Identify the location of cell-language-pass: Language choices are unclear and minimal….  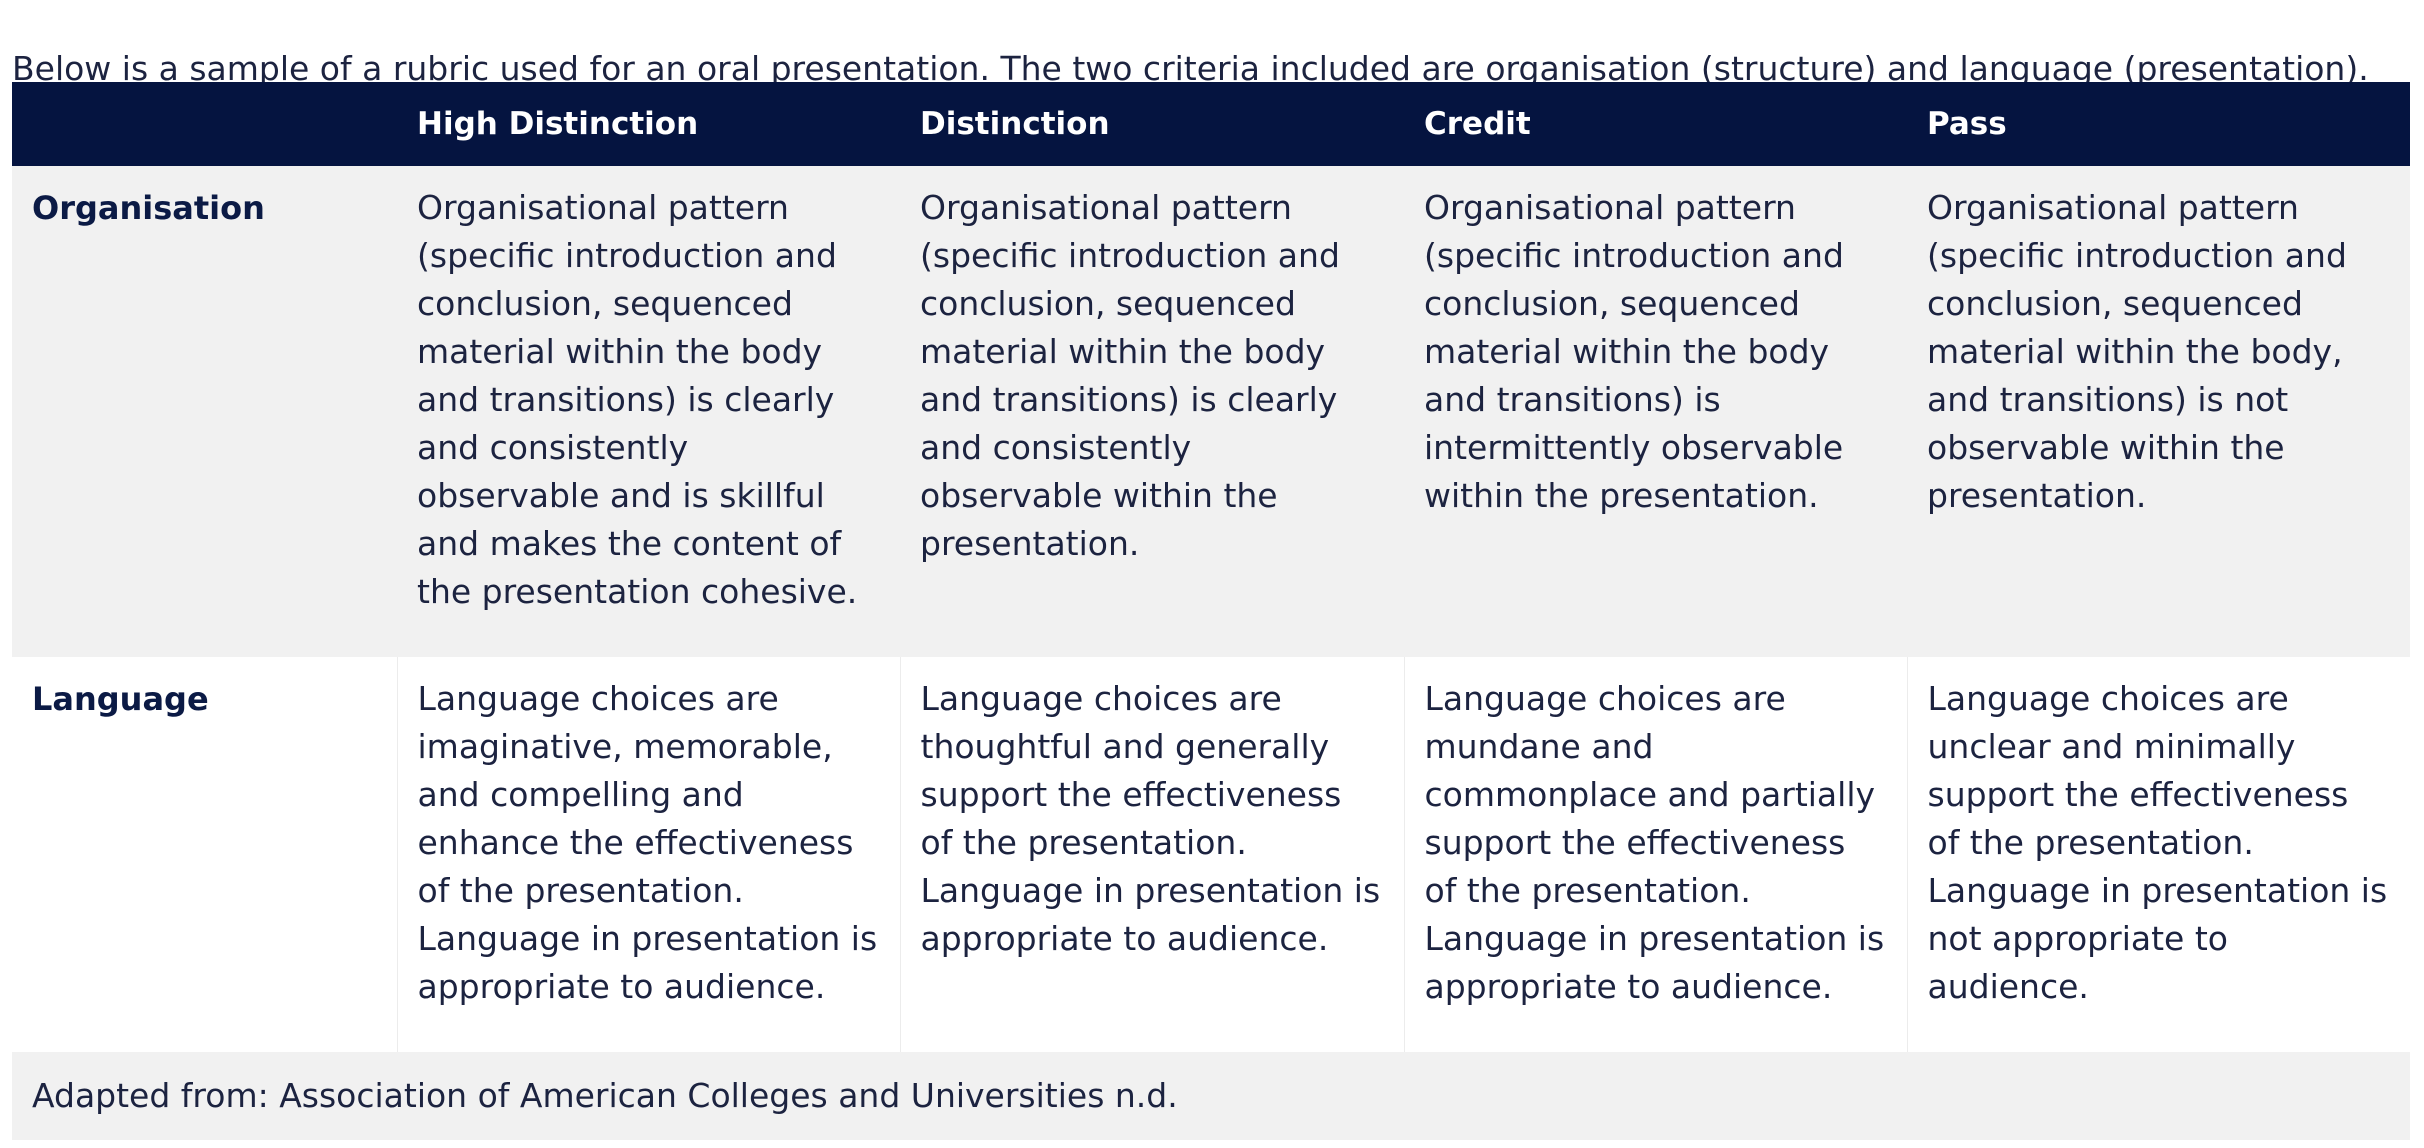
(2158, 854).